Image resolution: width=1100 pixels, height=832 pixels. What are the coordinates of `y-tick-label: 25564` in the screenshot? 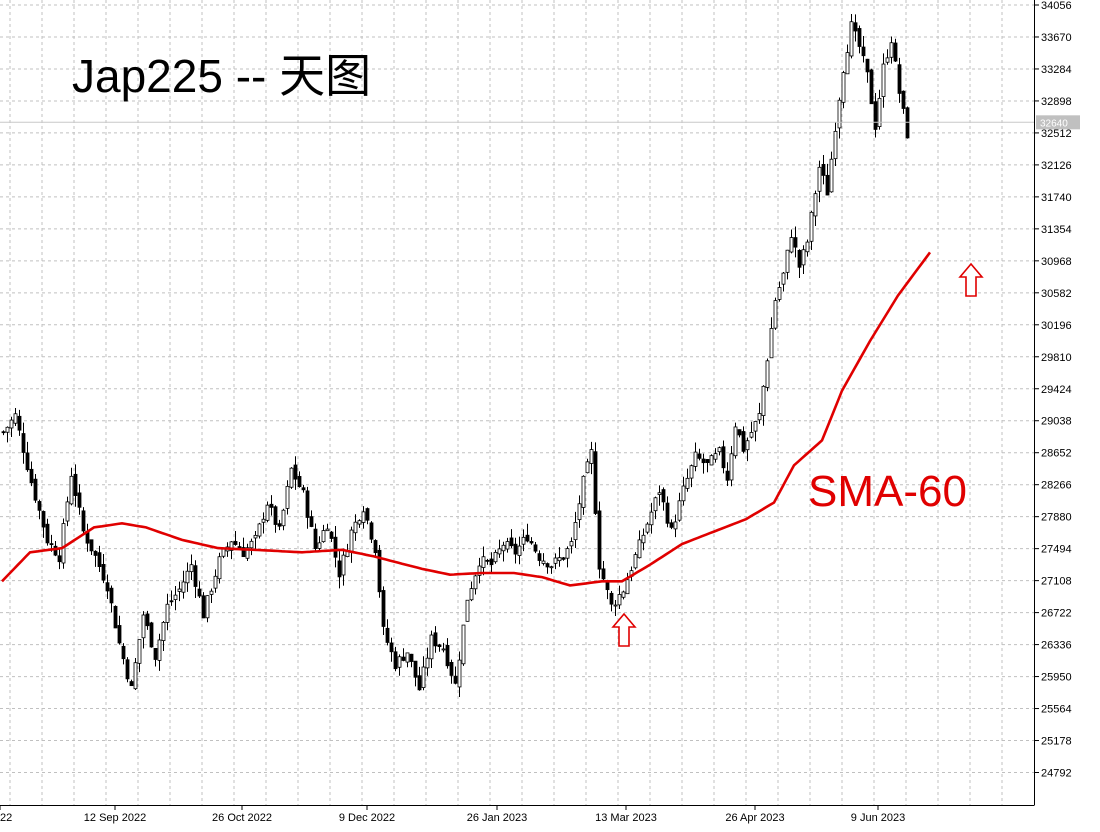 It's located at (1056, 710).